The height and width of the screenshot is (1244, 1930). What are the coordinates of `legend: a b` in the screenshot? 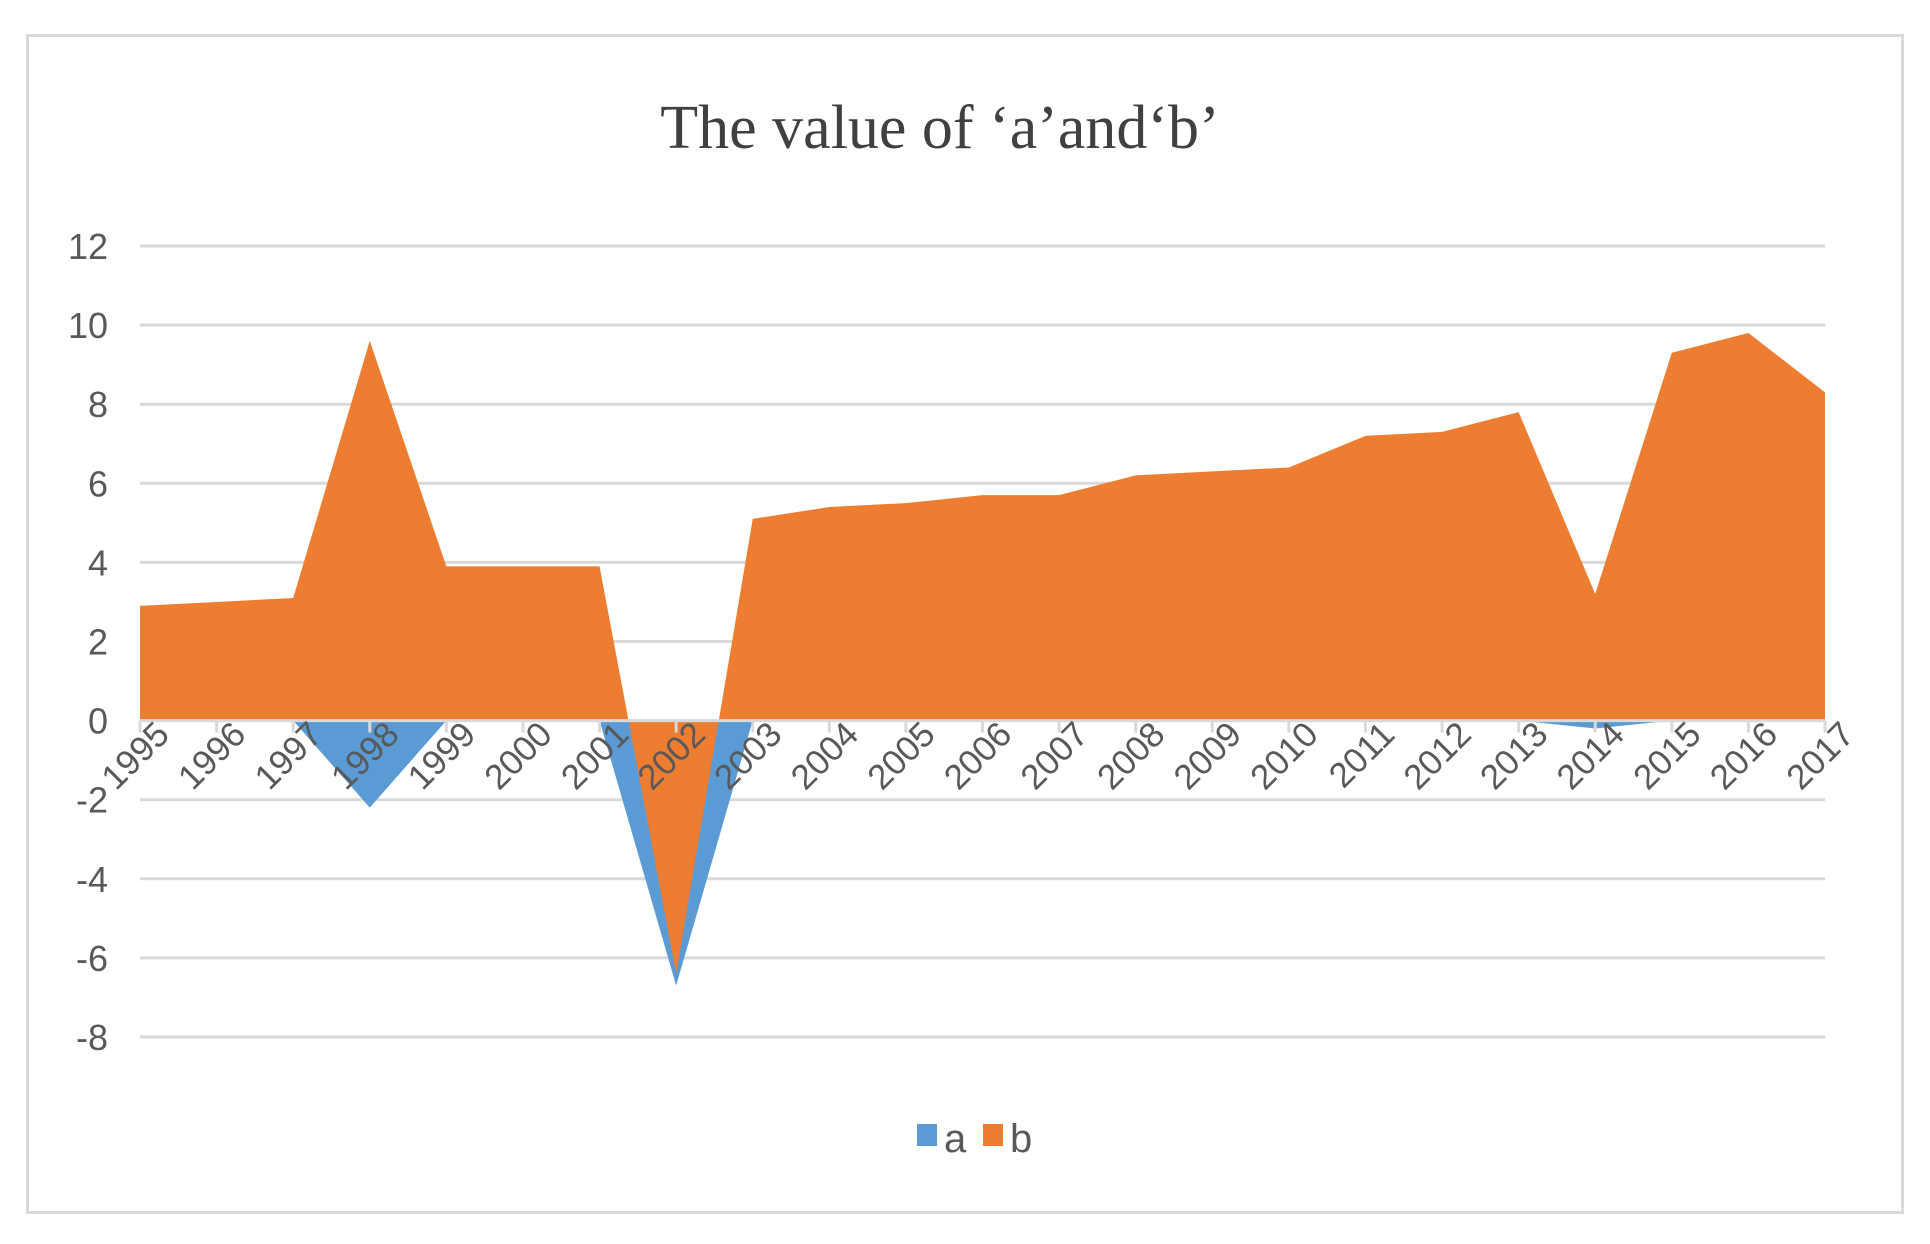 It's located at (974, 1139).